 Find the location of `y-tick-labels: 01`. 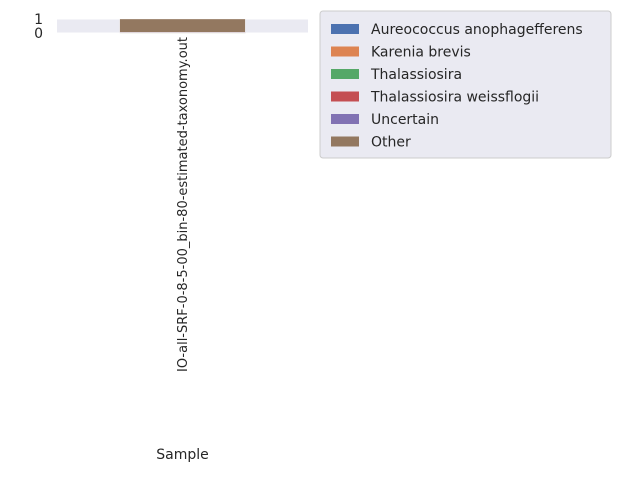

y-tick-labels: 01 is located at coordinates (38, 27).